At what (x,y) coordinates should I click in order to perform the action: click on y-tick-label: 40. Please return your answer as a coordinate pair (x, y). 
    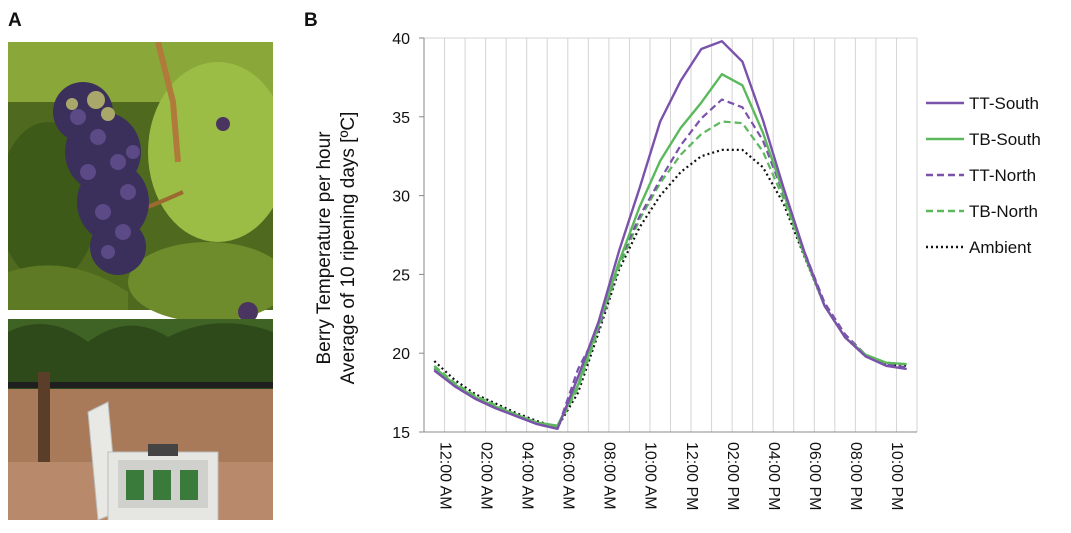
    Looking at the image, I should click on (401, 39).